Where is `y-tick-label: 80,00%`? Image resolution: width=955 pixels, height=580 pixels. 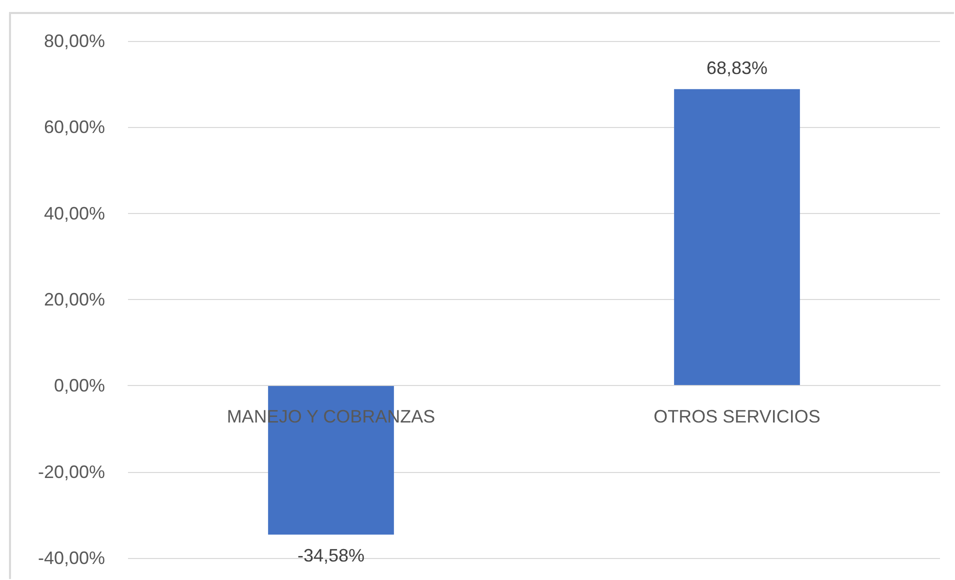 y-tick-label: 80,00% is located at coordinates (74, 41).